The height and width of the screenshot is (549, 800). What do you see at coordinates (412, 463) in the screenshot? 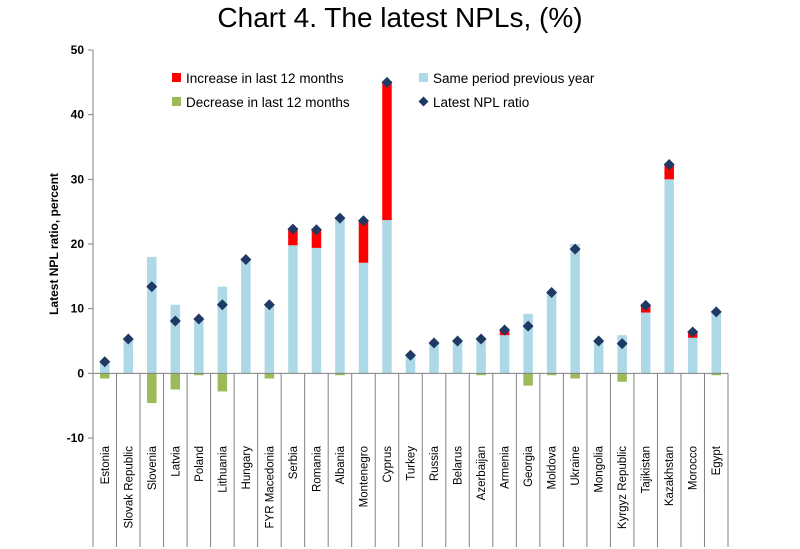
I see `category-label: Turkey` at bounding box center [412, 463].